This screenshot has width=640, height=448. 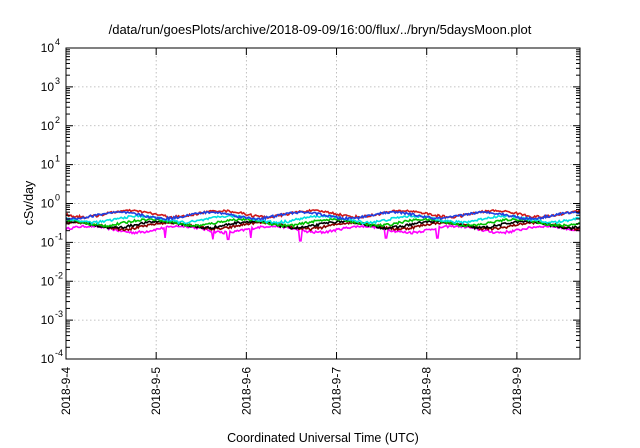 I want to click on y-axis-label: cSv/day, so click(x=29, y=202).